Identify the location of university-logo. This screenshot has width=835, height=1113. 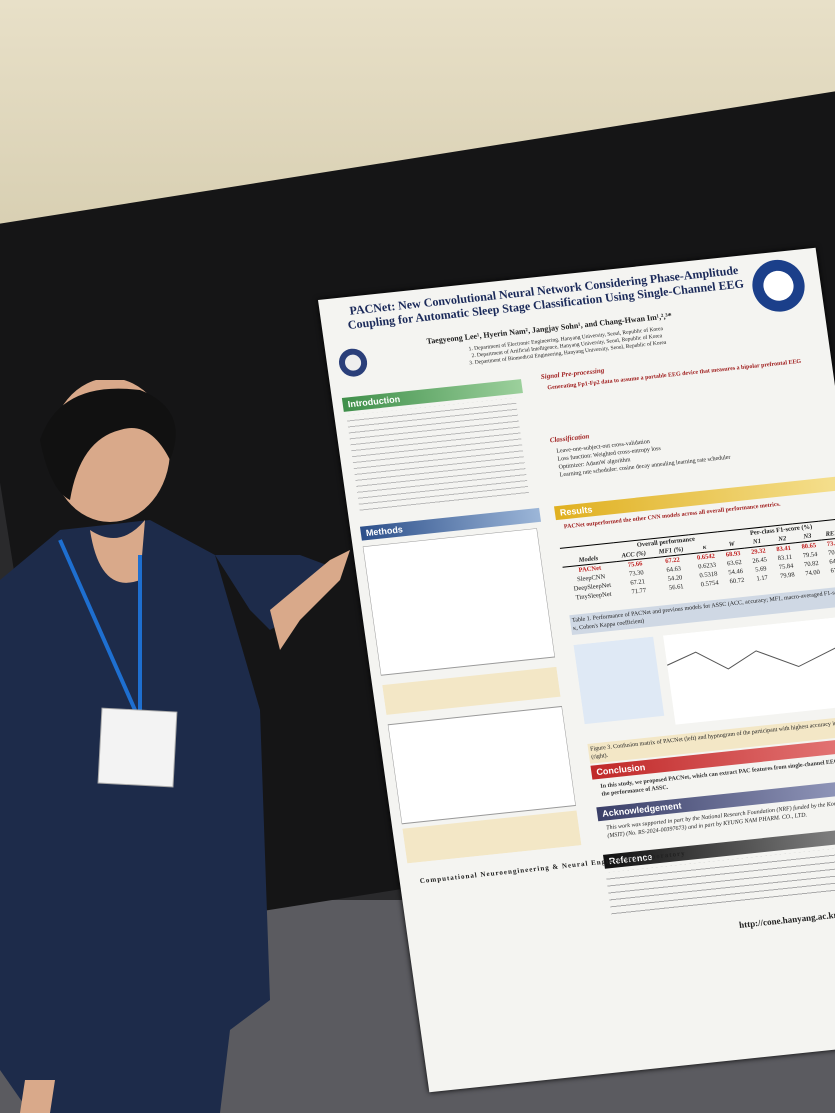
(778, 285).